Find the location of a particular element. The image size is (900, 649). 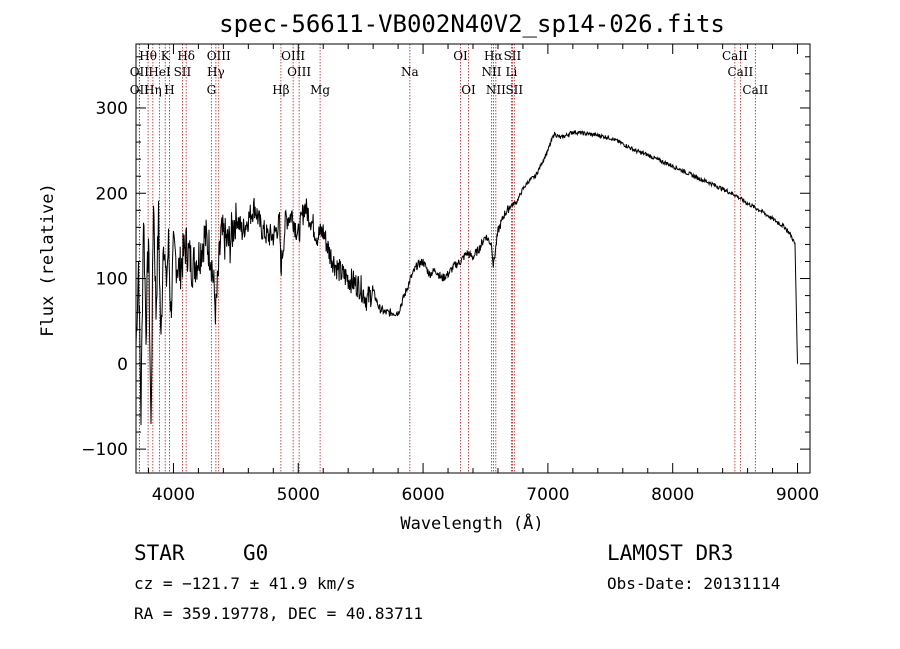

y-tick-label: 200 is located at coordinates (112, 194).